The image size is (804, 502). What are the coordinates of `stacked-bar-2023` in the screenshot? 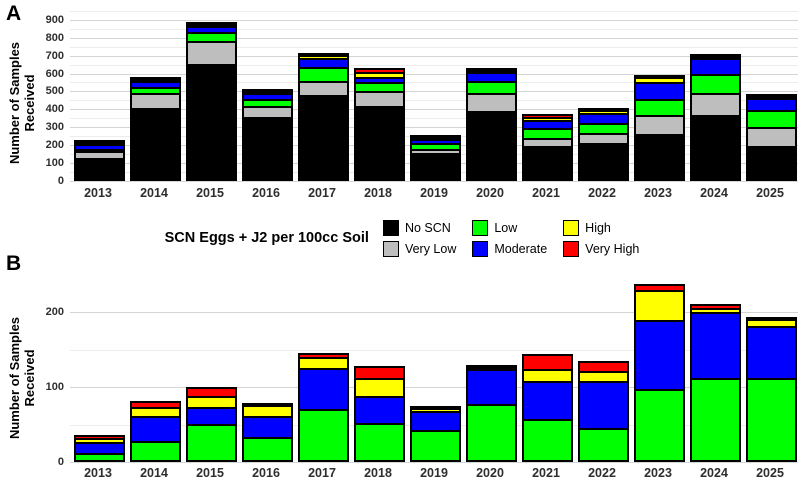 It's located at (659, 127).